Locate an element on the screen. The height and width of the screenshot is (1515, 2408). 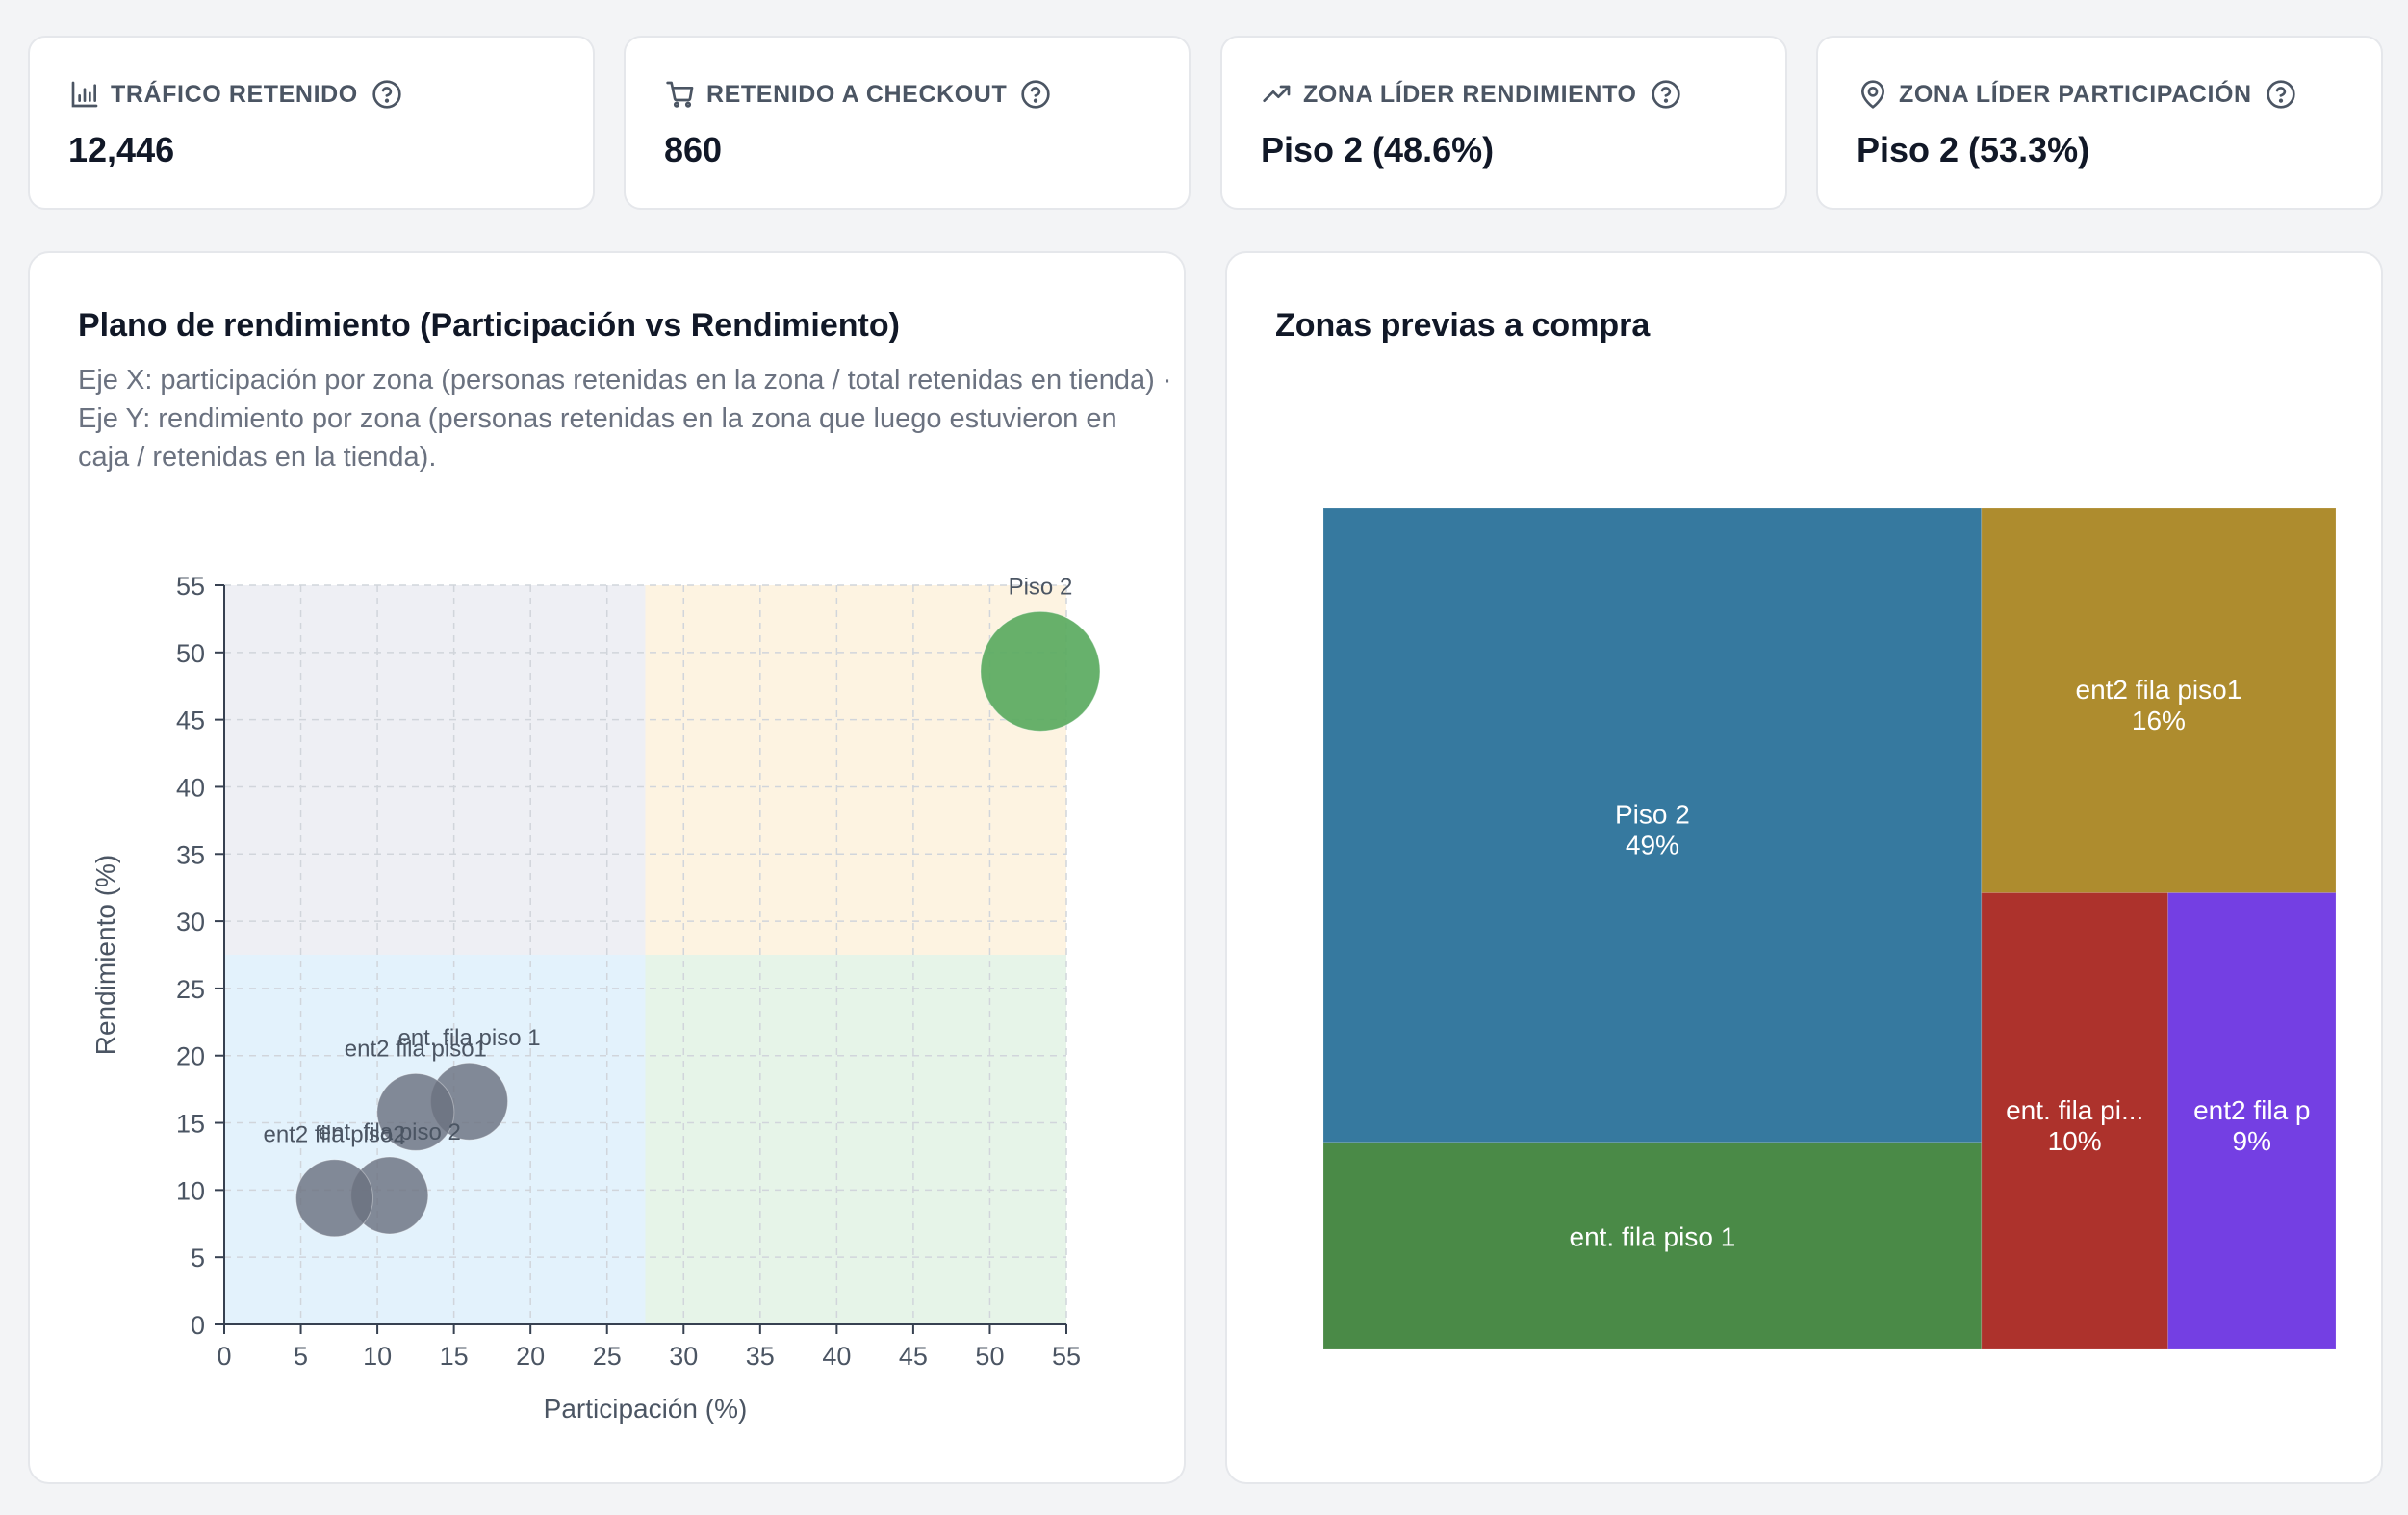
treemap-cell-label: ent2 fila p is located at coordinates (2251, 1110).